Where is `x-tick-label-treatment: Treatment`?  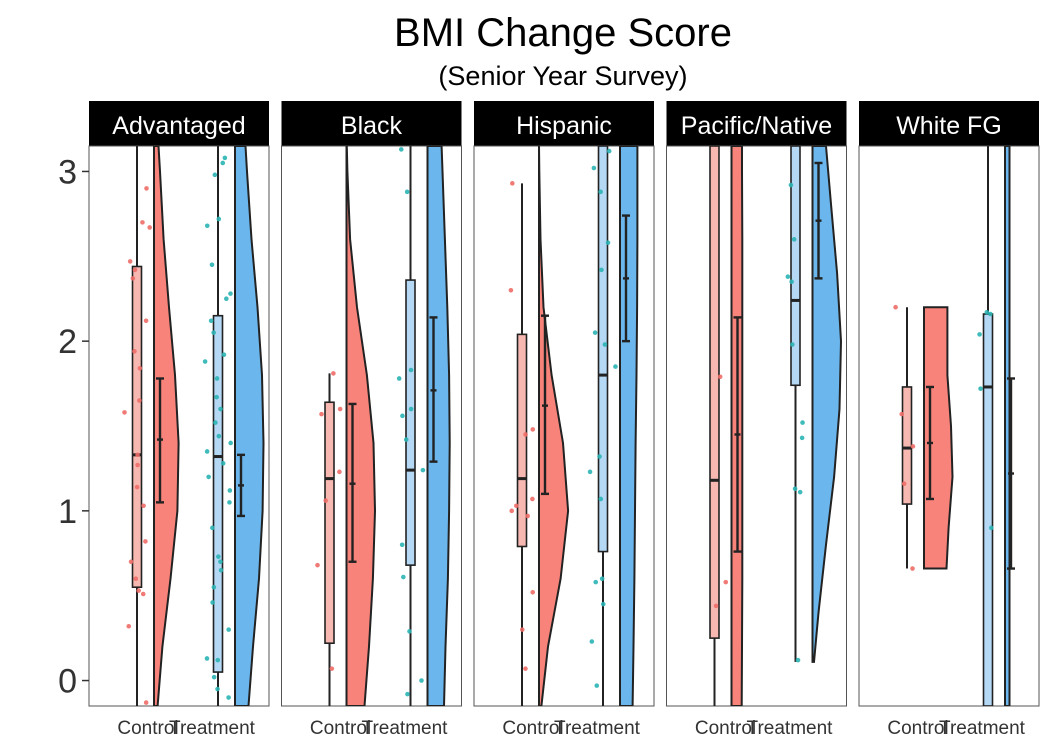
x-tick-label-treatment: Treatment is located at coordinates (790, 728).